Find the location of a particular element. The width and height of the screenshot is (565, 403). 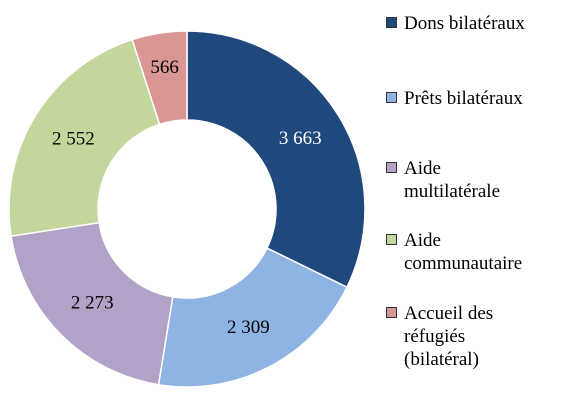

slice-data-label-4: 2 552 is located at coordinates (73, 138).